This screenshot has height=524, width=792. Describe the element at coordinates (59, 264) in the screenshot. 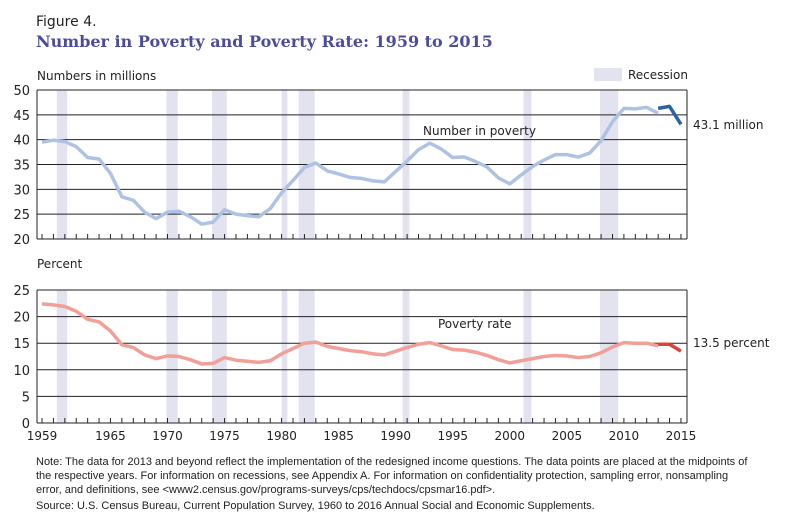

I see `y-axis-label: Percent` at that location.